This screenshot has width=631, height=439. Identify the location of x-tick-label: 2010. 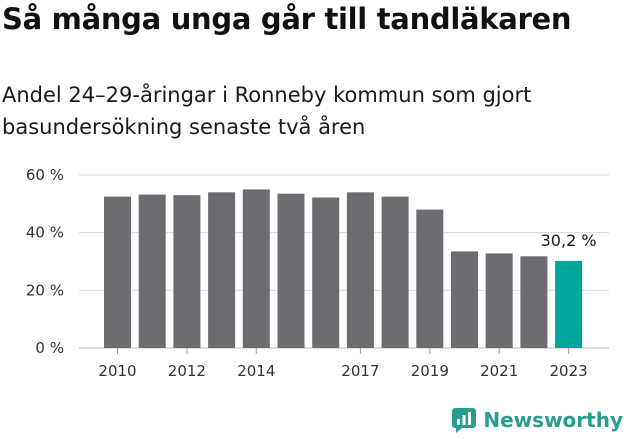
(117, 371).